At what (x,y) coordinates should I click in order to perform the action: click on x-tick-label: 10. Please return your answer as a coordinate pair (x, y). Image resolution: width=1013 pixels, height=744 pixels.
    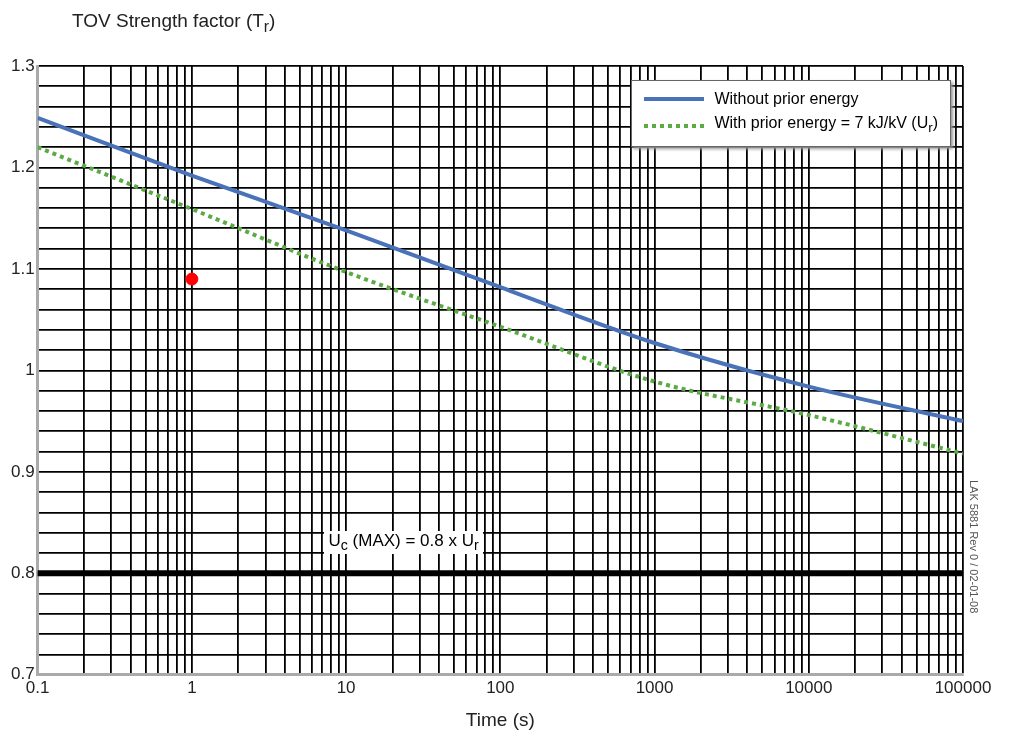
    Looking at the image, I should click on (346, 687).